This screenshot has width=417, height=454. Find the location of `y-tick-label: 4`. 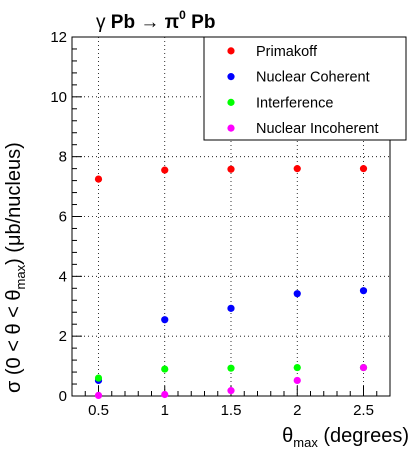

y-tick-label: 4 is located at coordinates (63, 276).